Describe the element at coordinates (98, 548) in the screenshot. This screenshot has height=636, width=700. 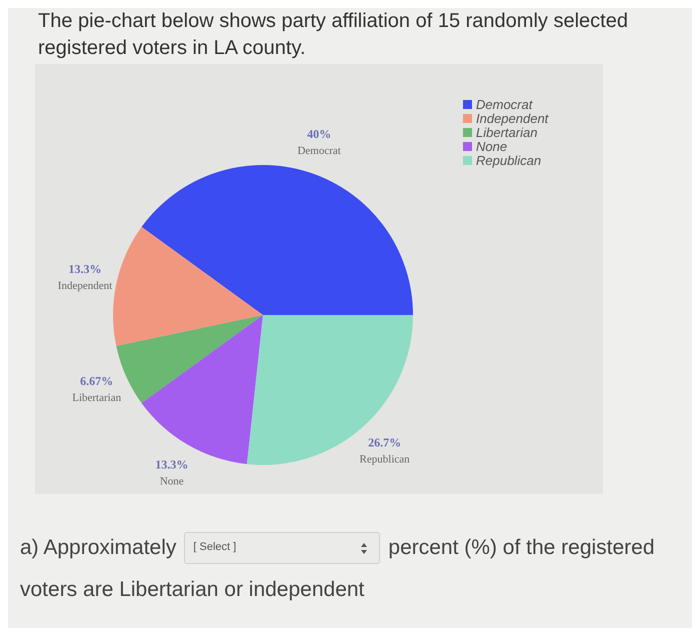
I see `text: a) Approximately` at that location.